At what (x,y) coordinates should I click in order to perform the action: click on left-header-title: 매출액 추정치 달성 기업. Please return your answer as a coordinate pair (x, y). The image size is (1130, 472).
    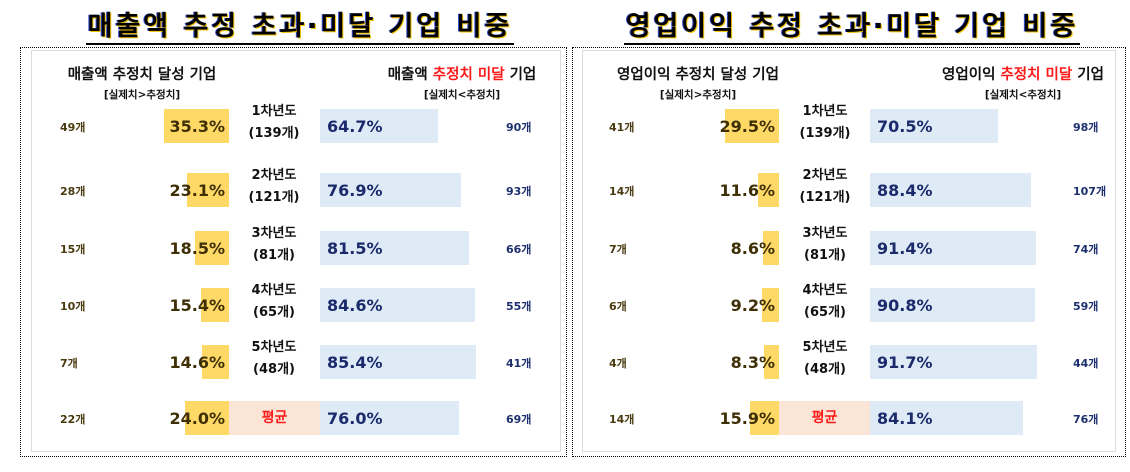
    Looking at the image, I should click on (142, 75).